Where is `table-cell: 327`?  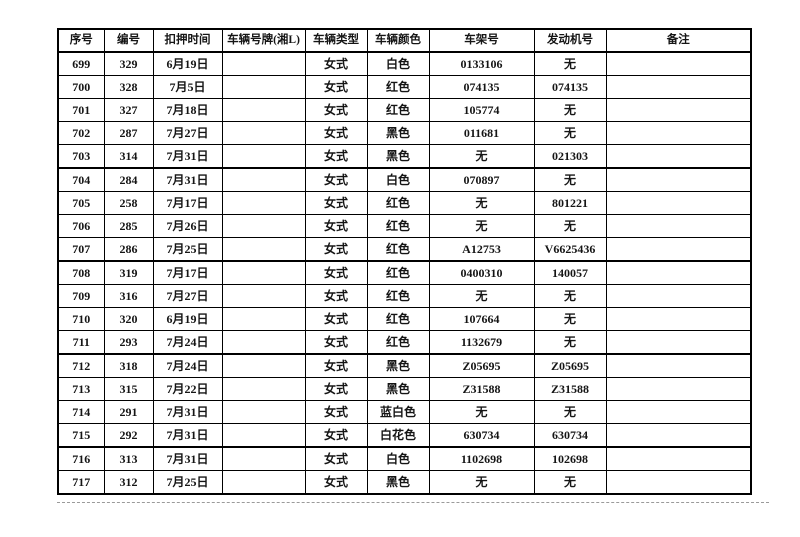 table-cell: 327 is located at coordinates (128, 110).